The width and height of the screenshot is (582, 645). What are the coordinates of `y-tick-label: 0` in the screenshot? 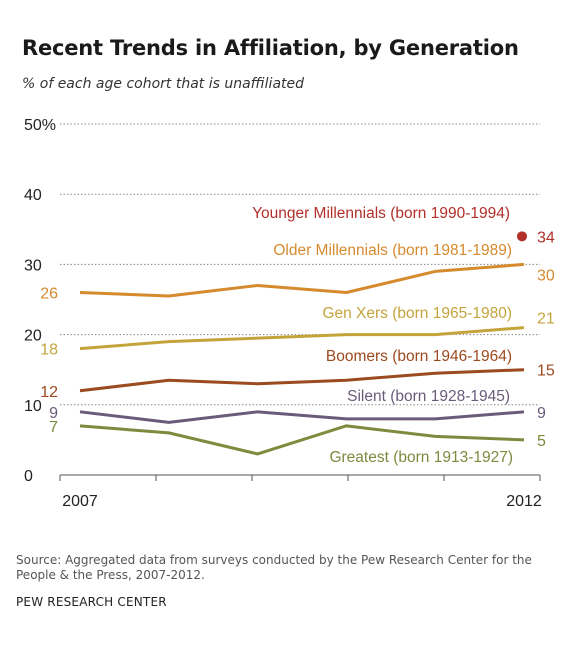 It's located at (28, 476).